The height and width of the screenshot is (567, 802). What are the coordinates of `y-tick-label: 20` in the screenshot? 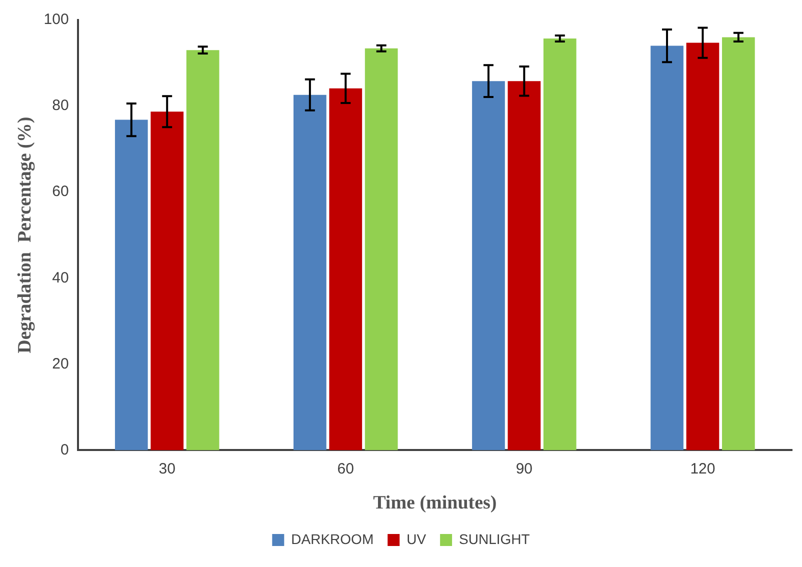 It's located at (60, 363).